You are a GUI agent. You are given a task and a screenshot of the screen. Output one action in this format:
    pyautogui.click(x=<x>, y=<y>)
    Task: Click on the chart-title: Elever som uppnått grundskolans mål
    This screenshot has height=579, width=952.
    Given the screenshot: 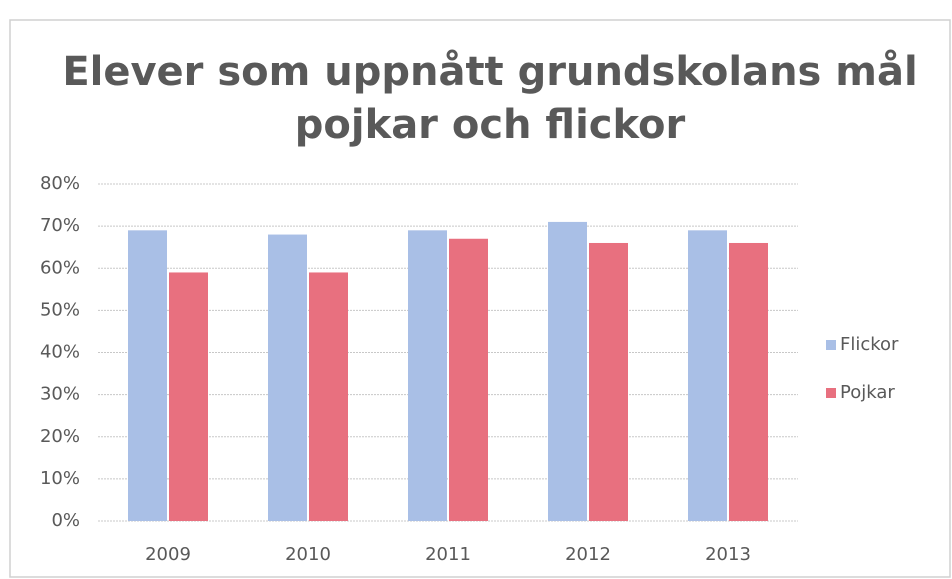 What is the action you would take?
    pyautogui.click(x=489, y=71)
    